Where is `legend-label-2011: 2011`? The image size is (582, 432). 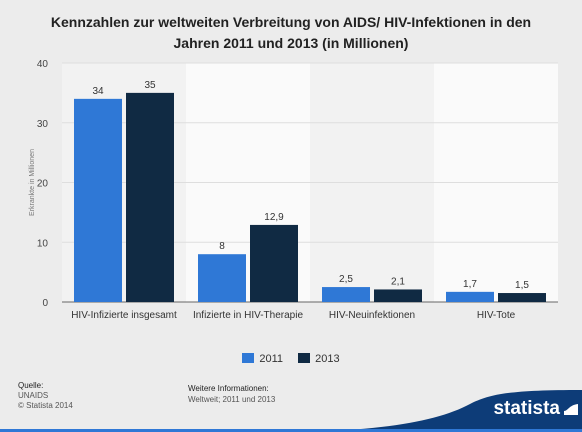 legend-label-2011: 2011 is located at coordinates (271, 359).